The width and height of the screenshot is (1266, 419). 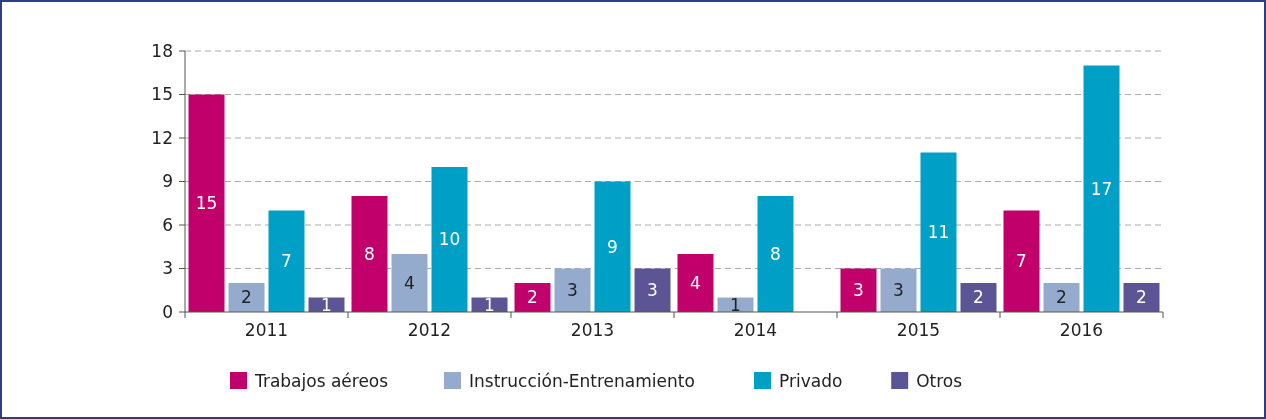 I want to click on legend-label: Privado, so click(x=811, y=380).